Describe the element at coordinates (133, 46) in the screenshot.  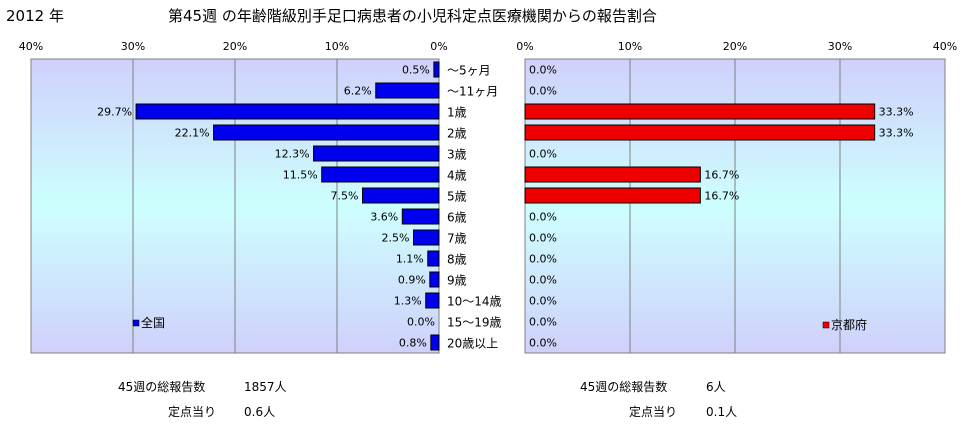
I see `left-tick-label: 30%` at that location.